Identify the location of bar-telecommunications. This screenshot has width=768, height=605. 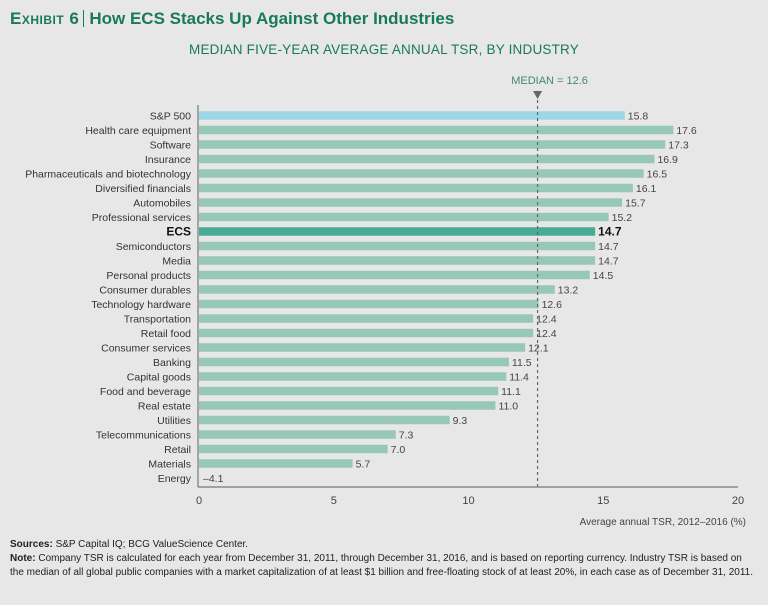
(297, 434).